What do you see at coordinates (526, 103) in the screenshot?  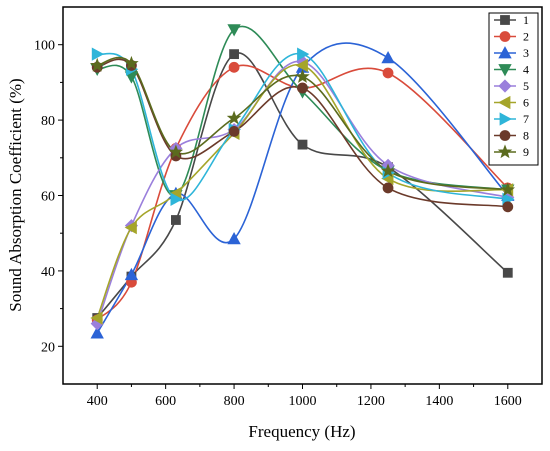 I see `legend-label-6: 6` at bounding box center [526, 103].